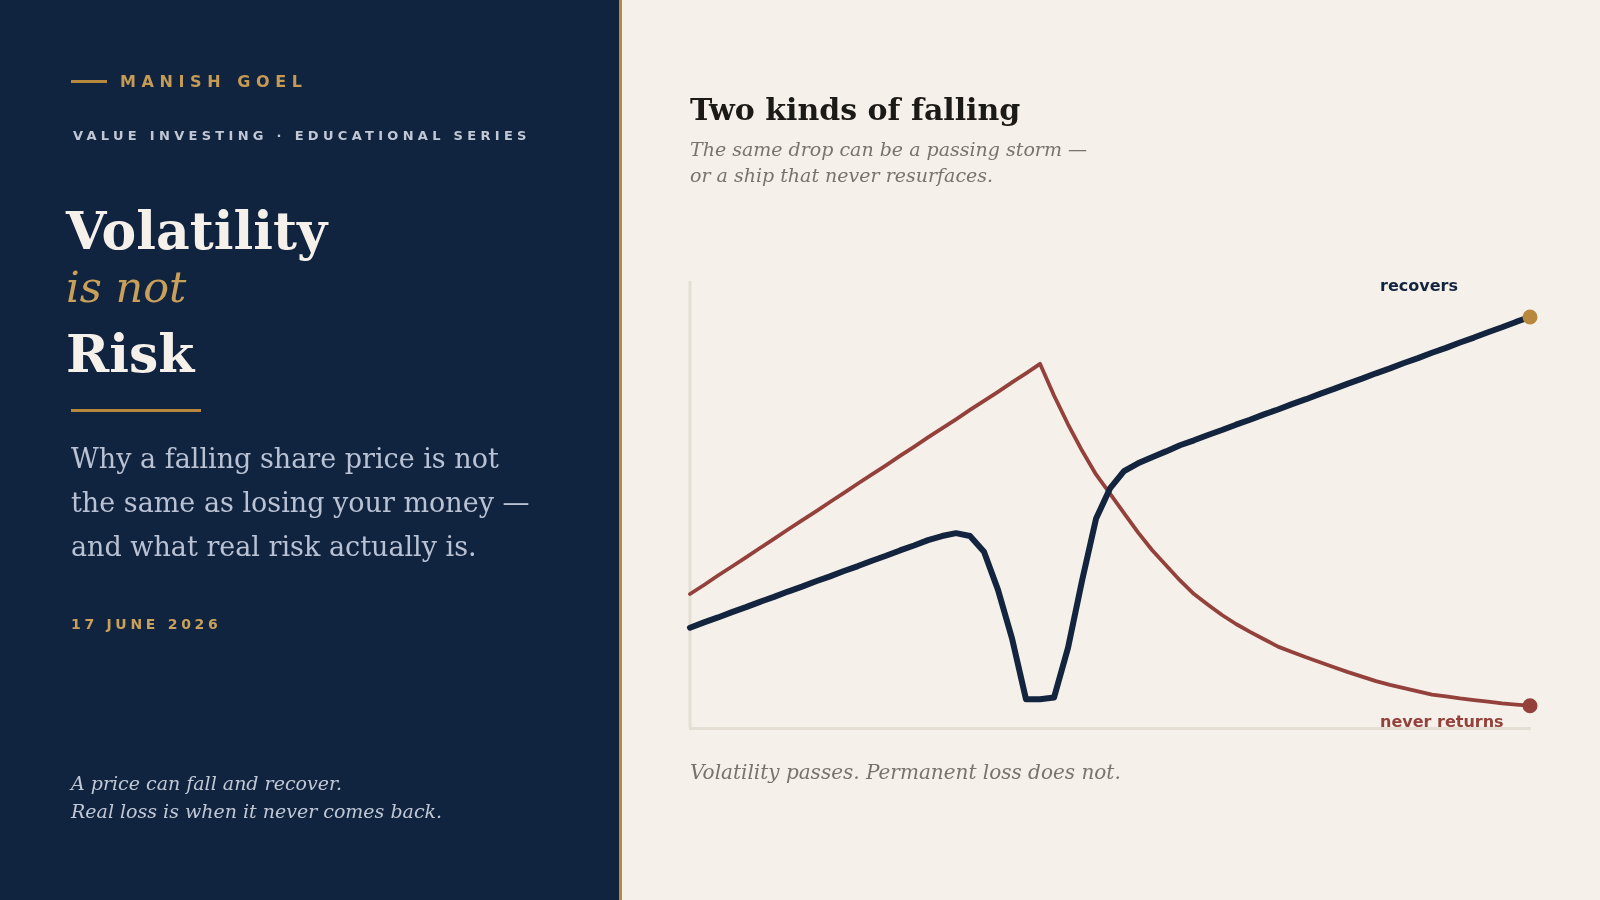  I want to click on text: Volatility is not Risk, so click(197, 292).